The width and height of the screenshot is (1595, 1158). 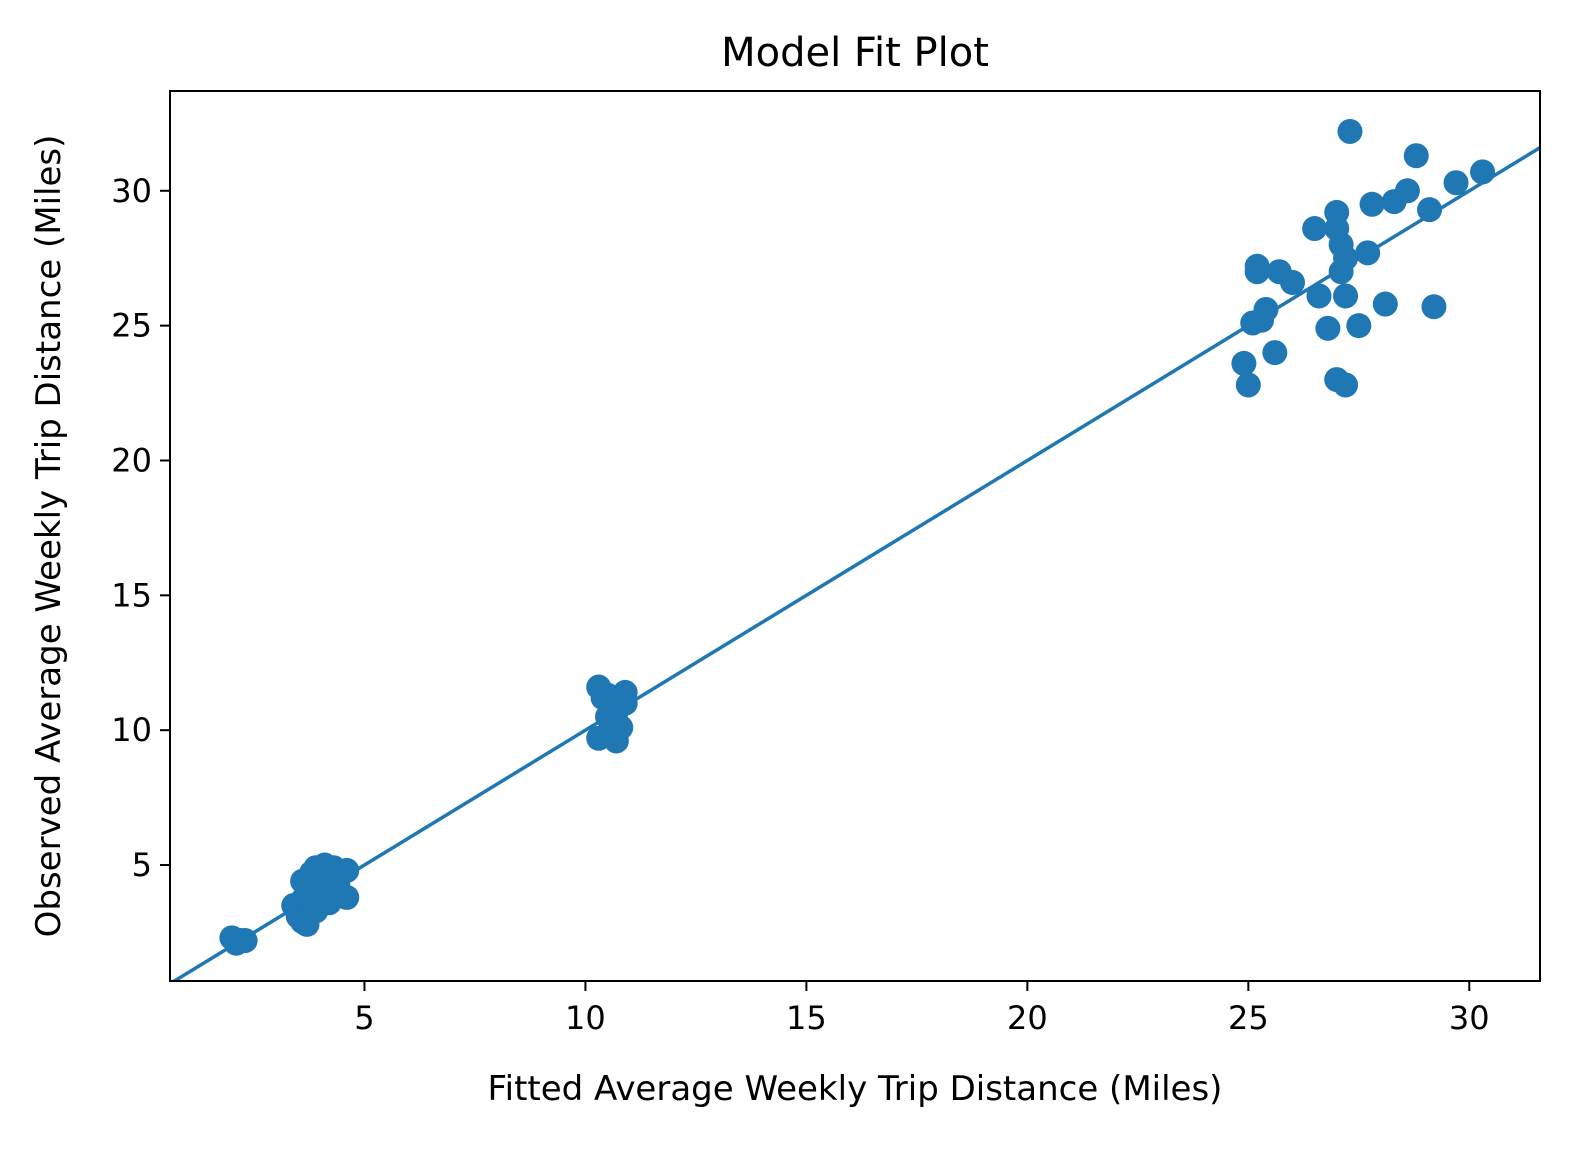 What do you see at coordinates (922, 1009) in the screenshot?
I see `x-axis: 5 10 15 20 25 30` at bounding box center [922, 1009].